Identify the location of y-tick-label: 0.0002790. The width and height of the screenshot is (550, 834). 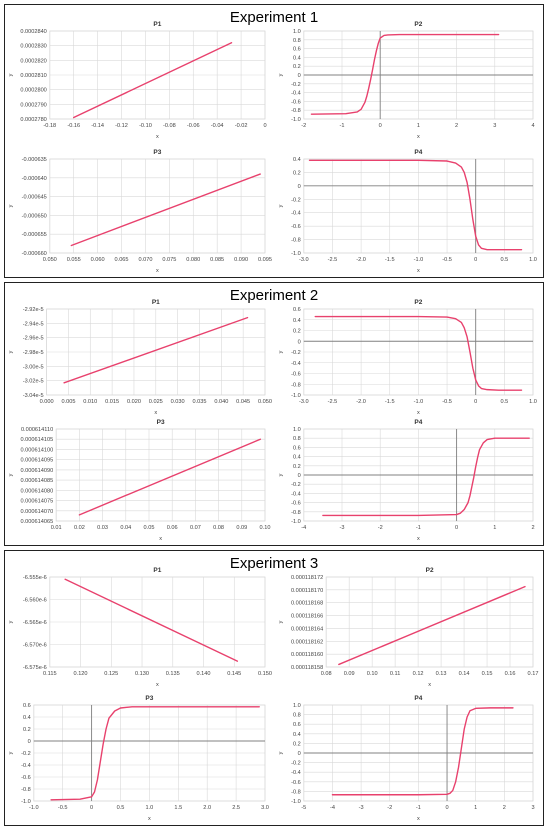
(33, 105).